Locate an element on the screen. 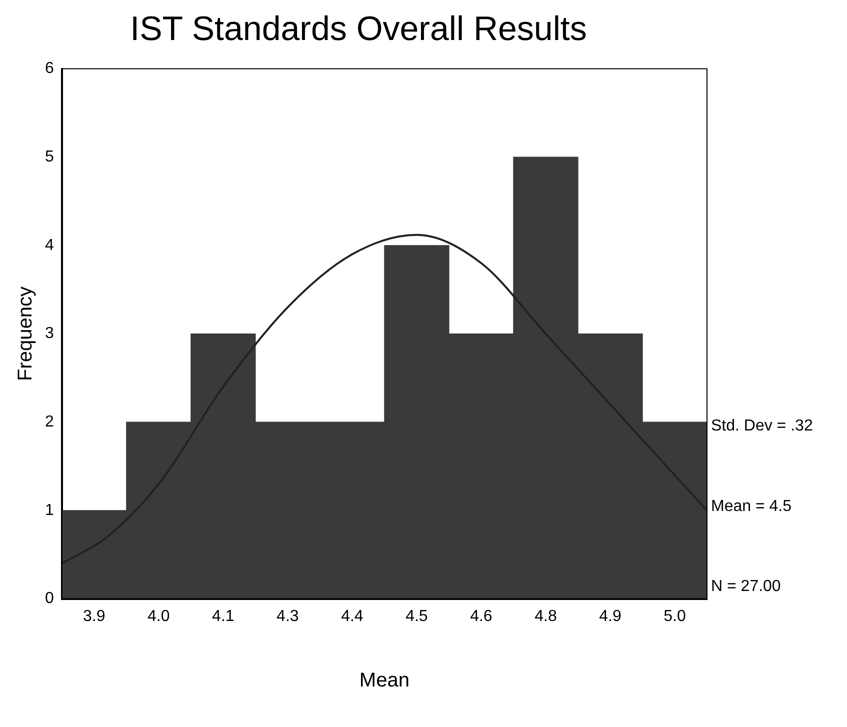 This screenshot has height=727, width=847. text: Mean = 4.5 is located at coordinates (751, 506).